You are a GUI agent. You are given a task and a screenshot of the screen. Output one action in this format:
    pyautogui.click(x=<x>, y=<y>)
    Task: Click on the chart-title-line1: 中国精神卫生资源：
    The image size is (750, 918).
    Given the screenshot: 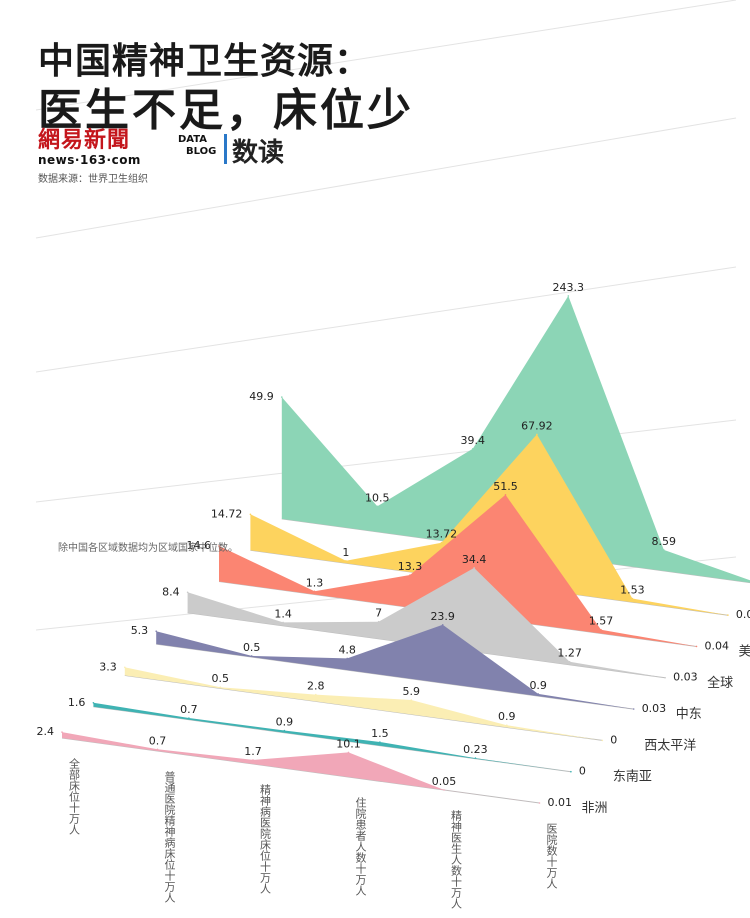 What is the action you would take?
    pyautogui.click(x=205, y=61)
    